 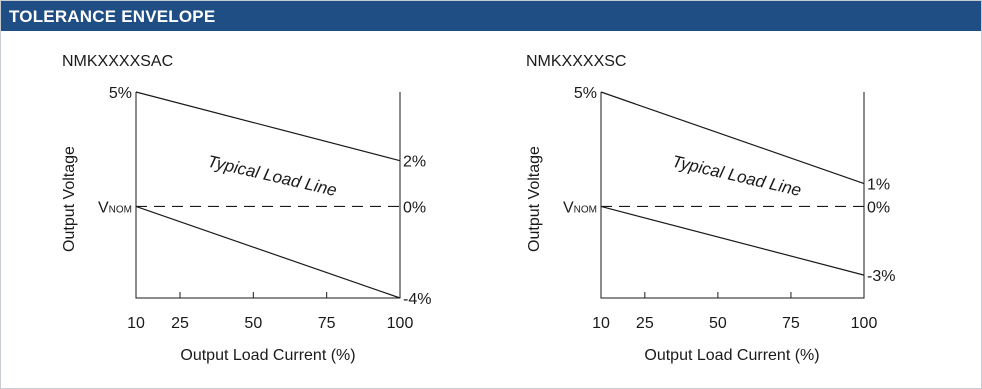 What do you see at coordinates (417, 299) in the screenshot?
I see `right-value-label: -4%` at bounding box center [417, 299].